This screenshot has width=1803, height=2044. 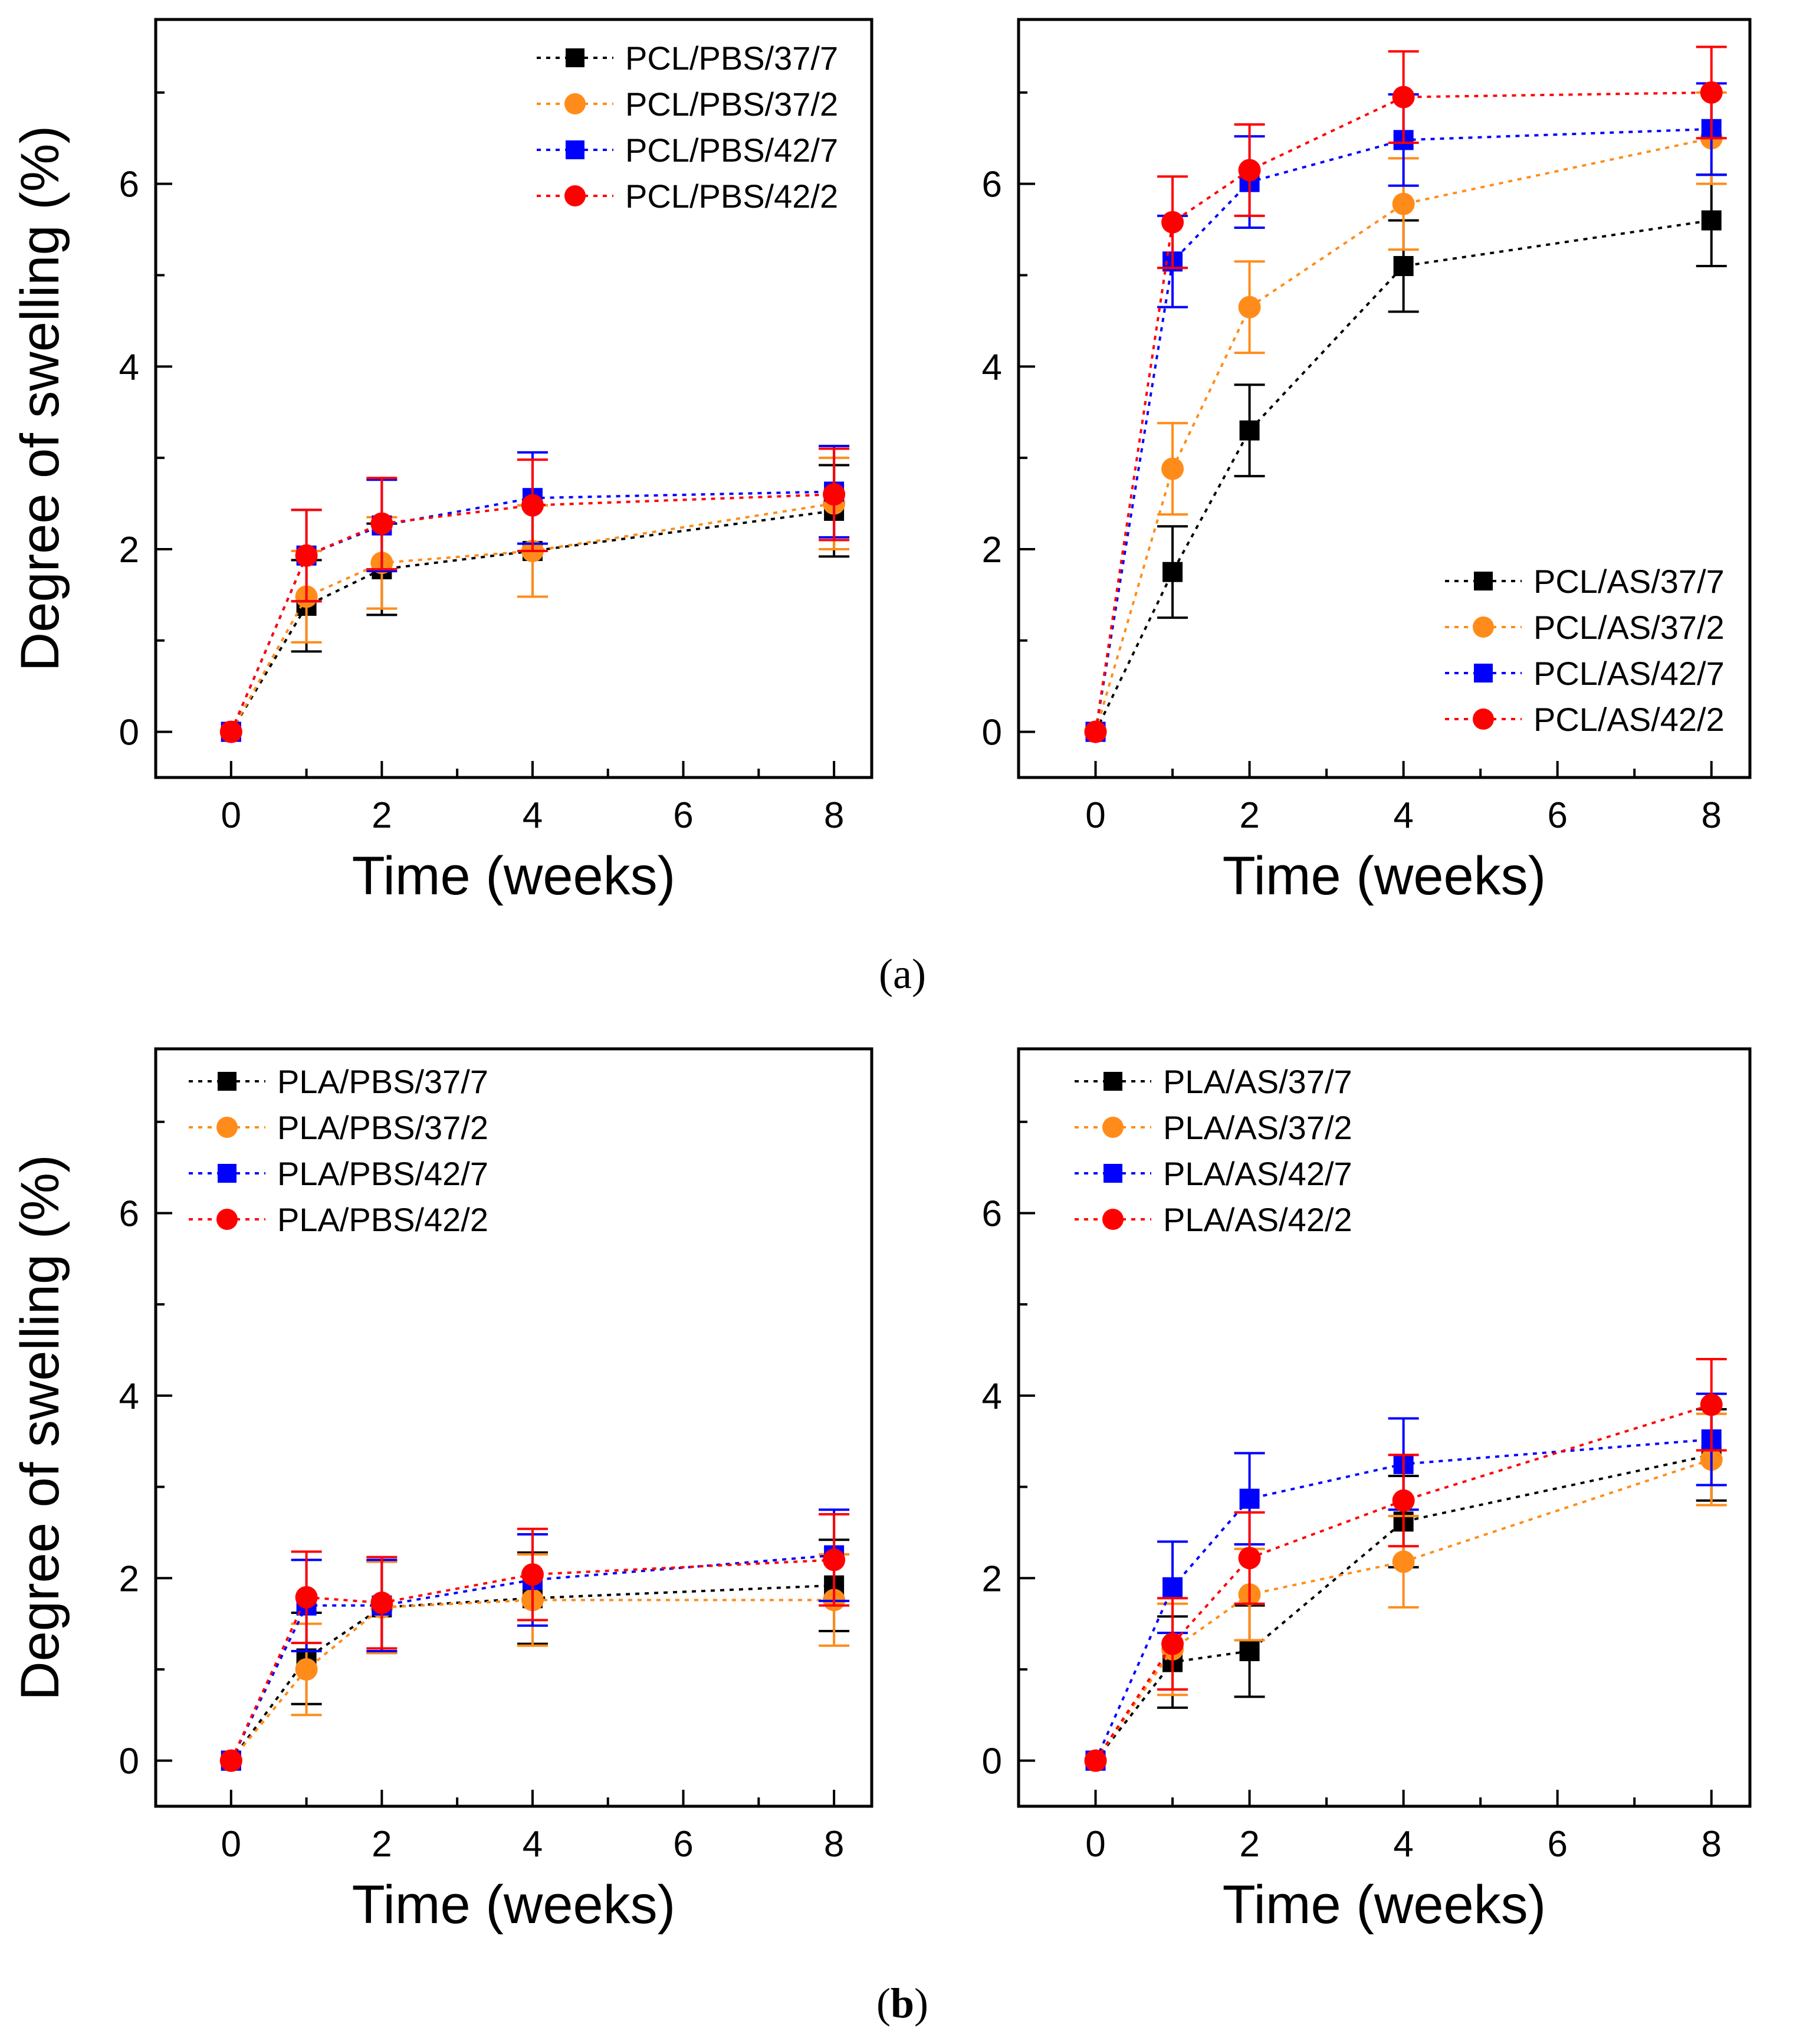 I want to click on series-line, so click(x=1403, y=411).